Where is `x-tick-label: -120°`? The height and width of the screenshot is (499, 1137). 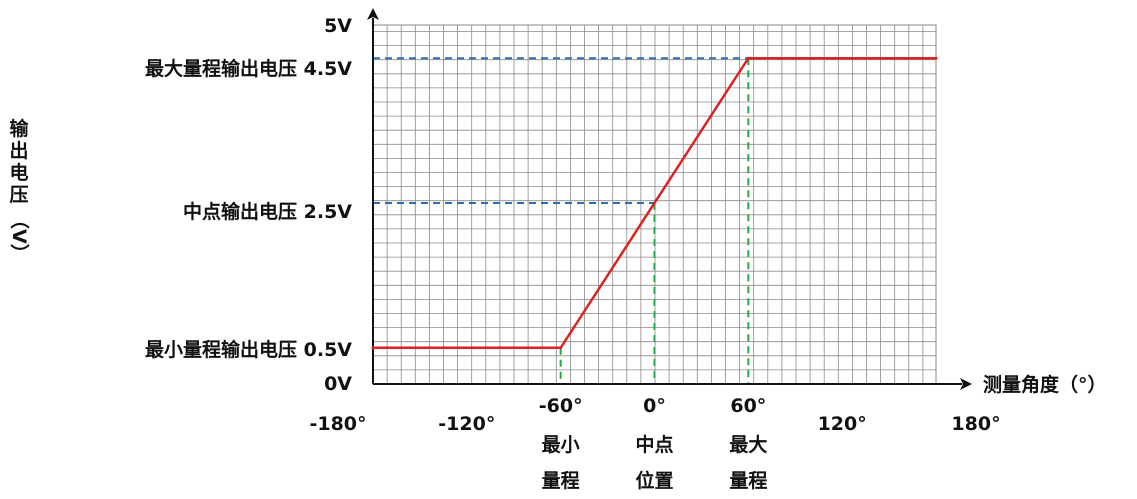
x-tick-label: -120° is located at coordinates (466, 424).